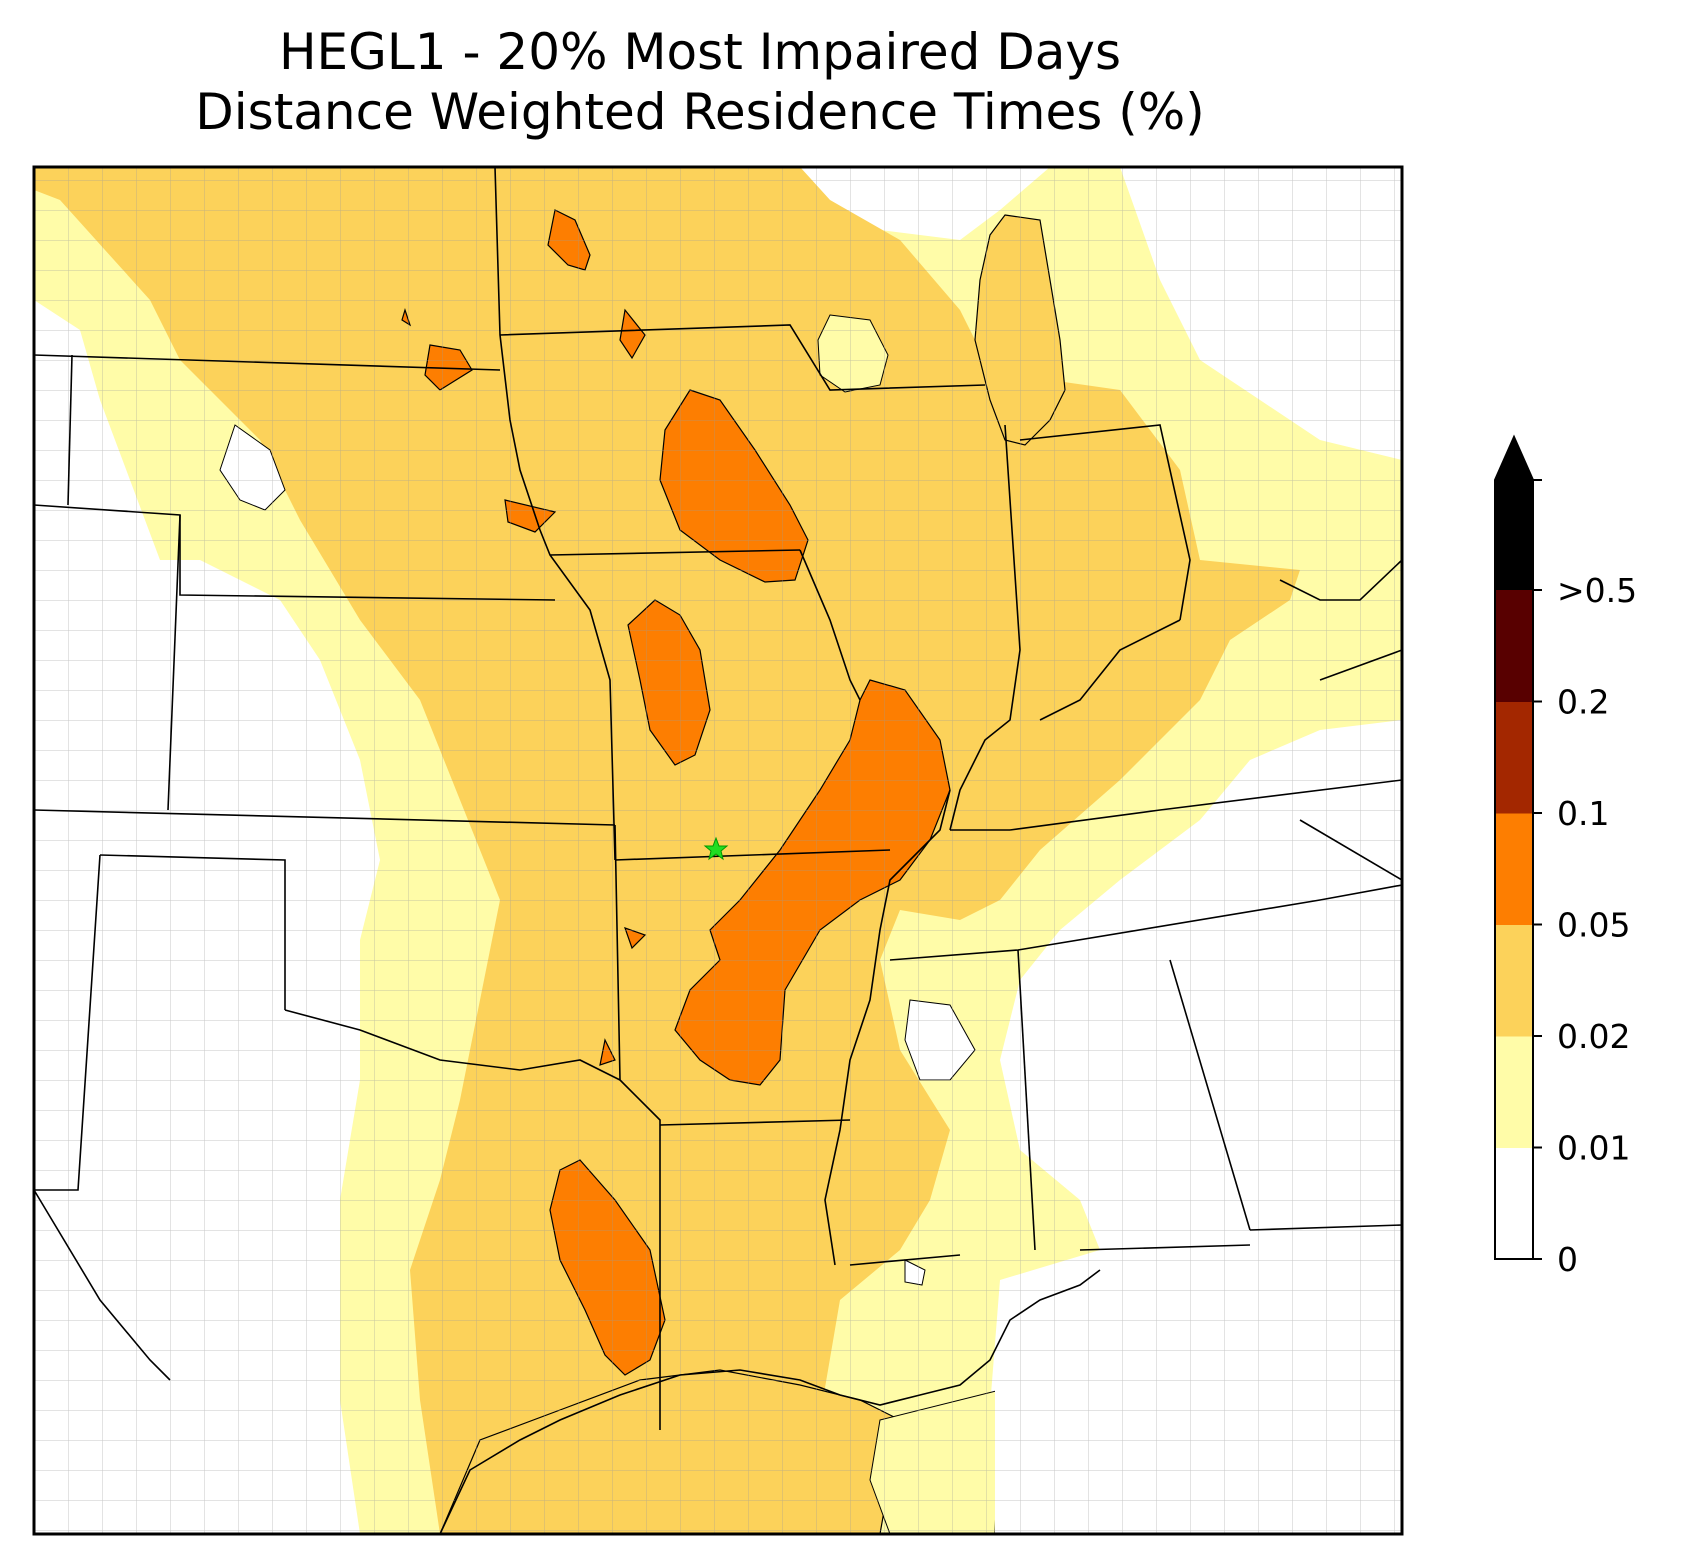  What do you see at coordinates (700, 52) in the screenshot?
I see `map-title-line1: HEGL1 - 20% Most Impaired Days` at bounding box center [700, 52].